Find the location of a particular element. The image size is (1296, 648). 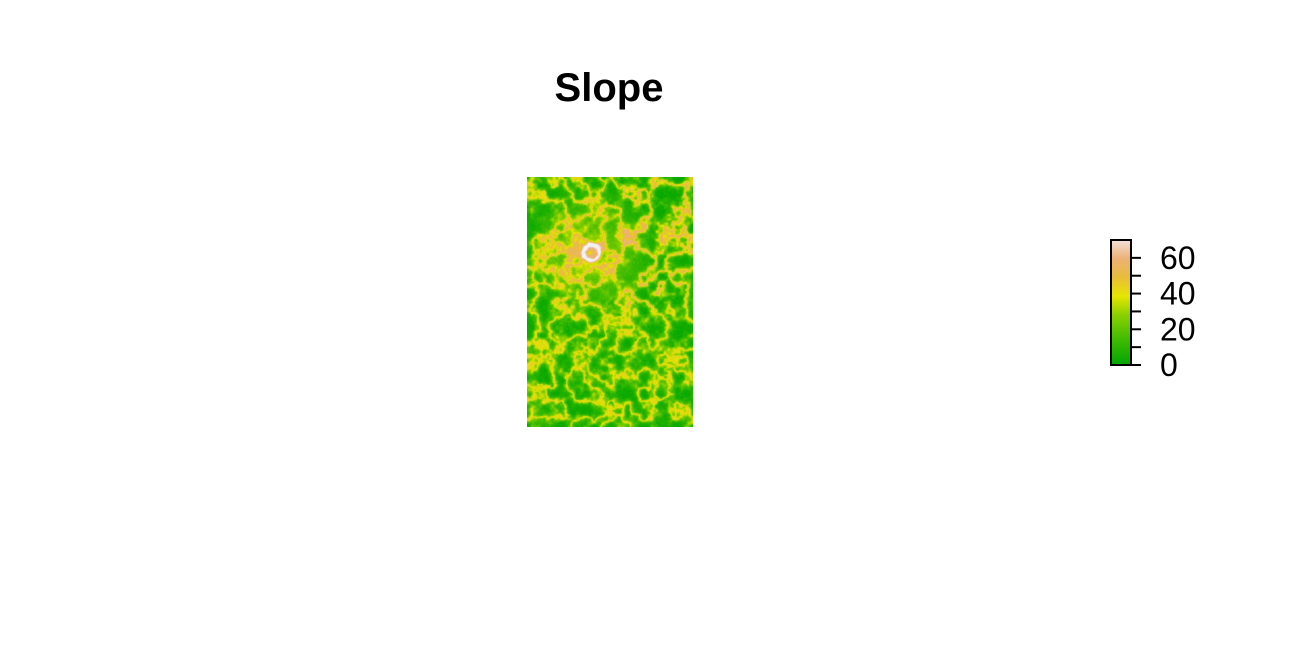

legend-tick-label: 40 is located at coordinates (1178, 294).